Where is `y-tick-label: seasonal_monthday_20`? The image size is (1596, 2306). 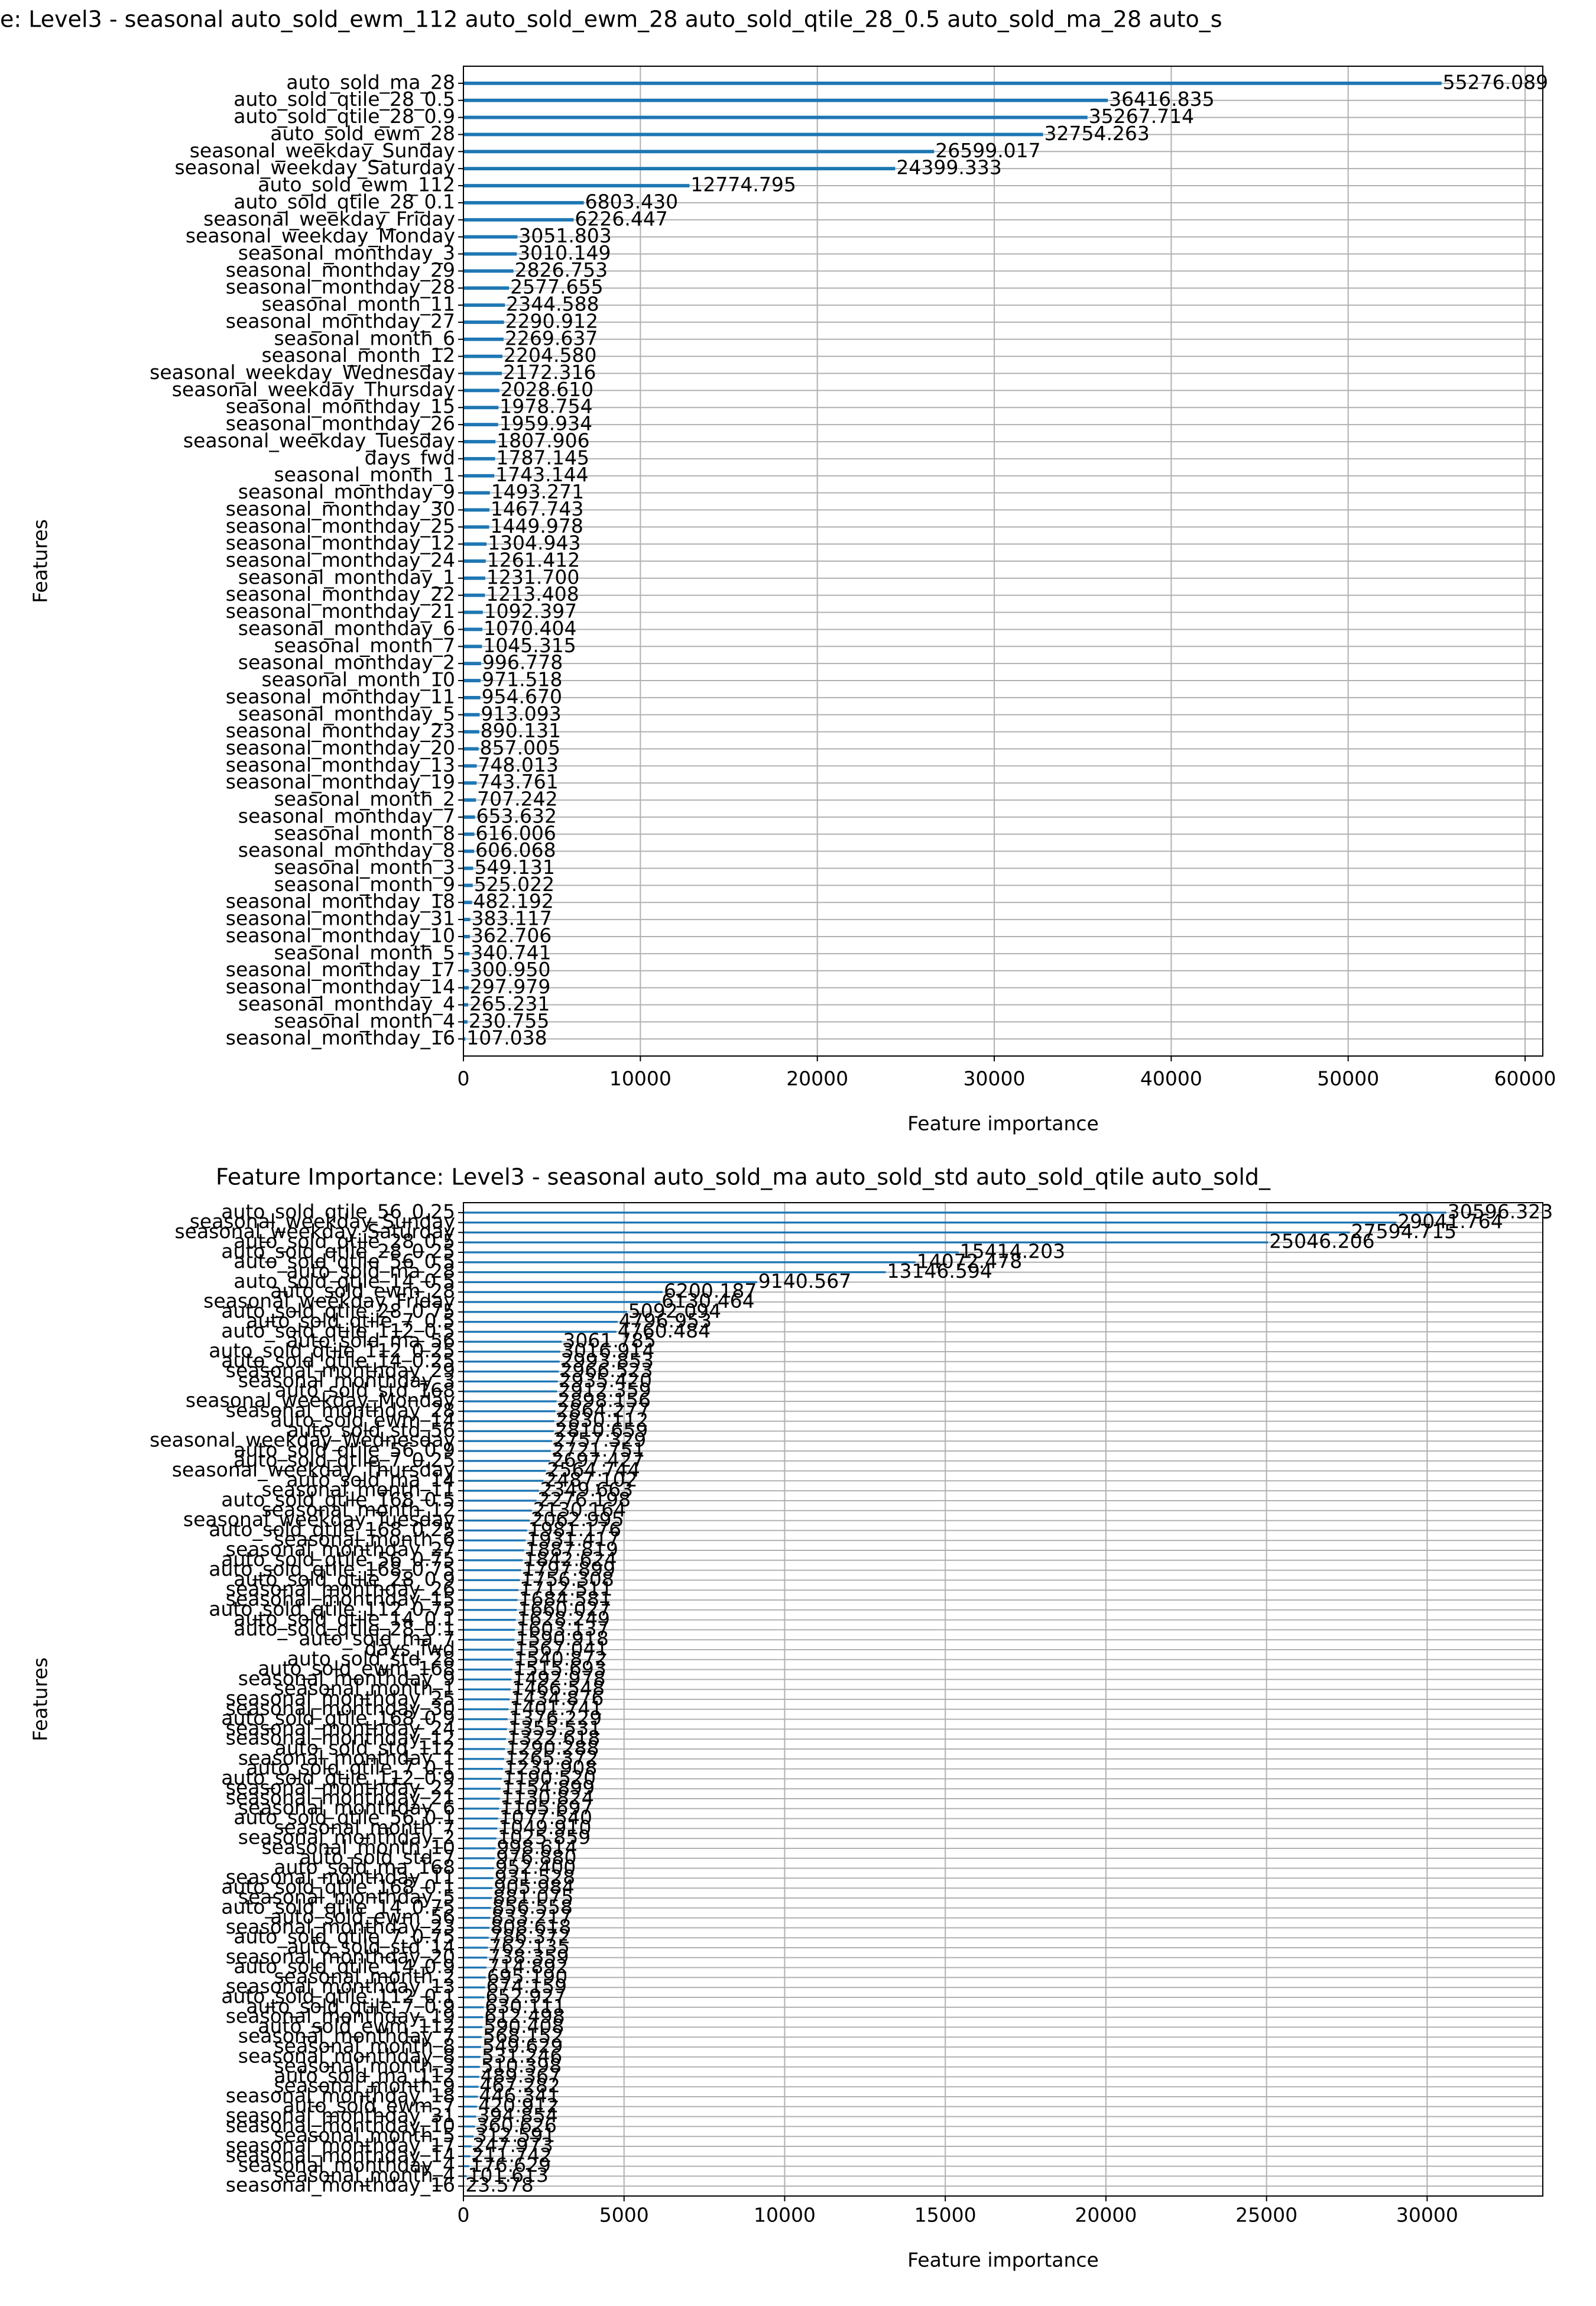 y-tick-label: seasonal_monthday_20 is located at coordinates (340, 1956).